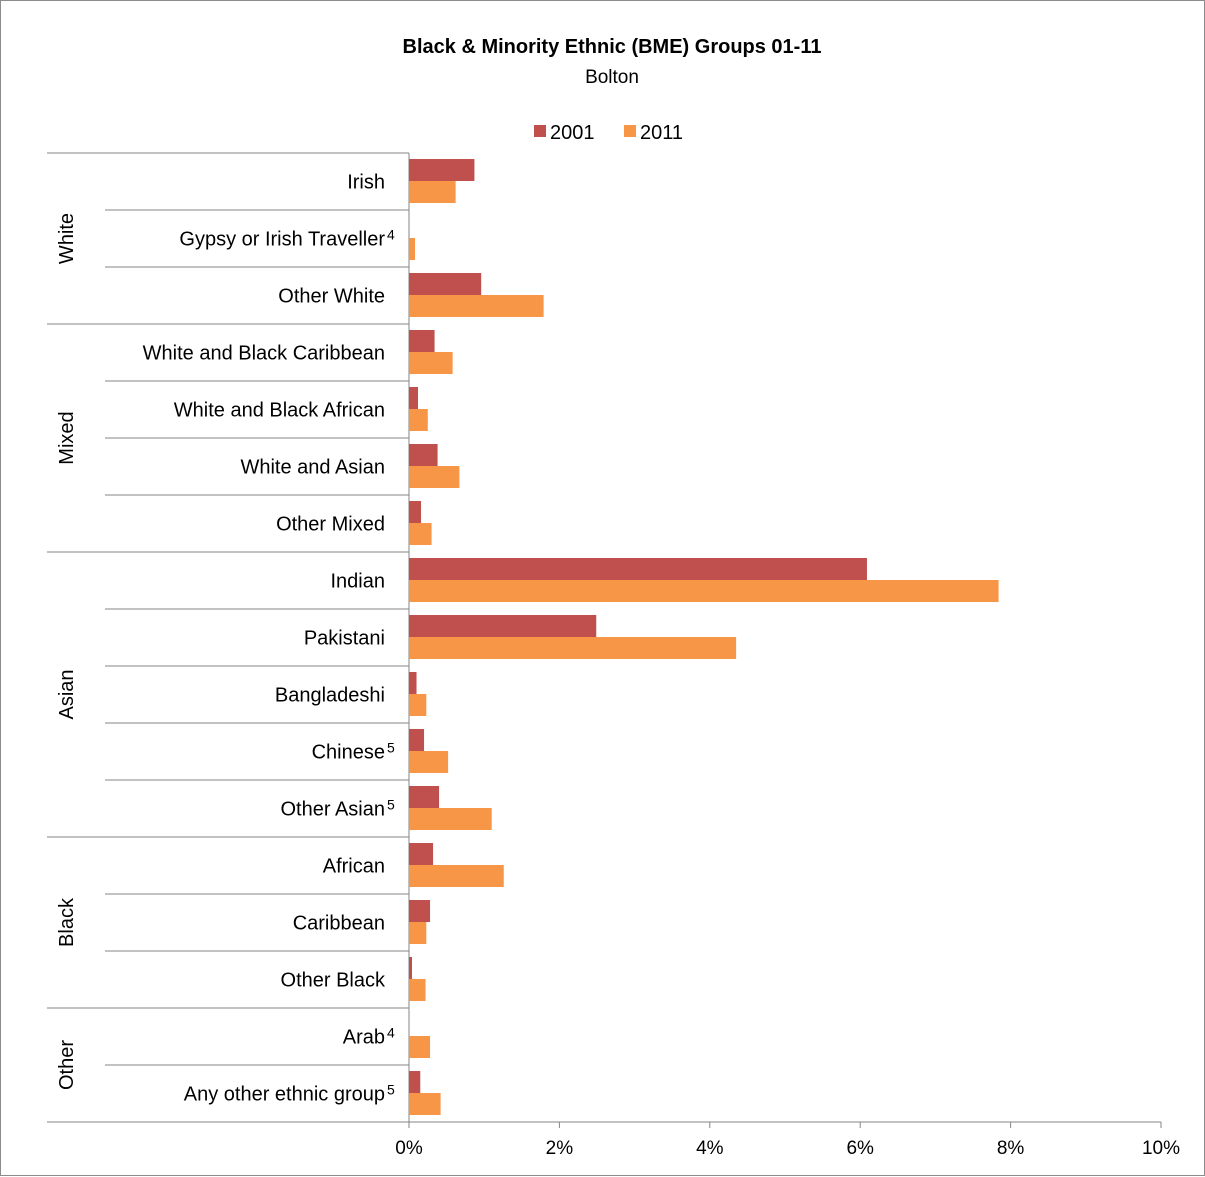  Describe the element at coordinates (330, 696) in the screenshot. I see `category-label: Bangladeshi` at that location.